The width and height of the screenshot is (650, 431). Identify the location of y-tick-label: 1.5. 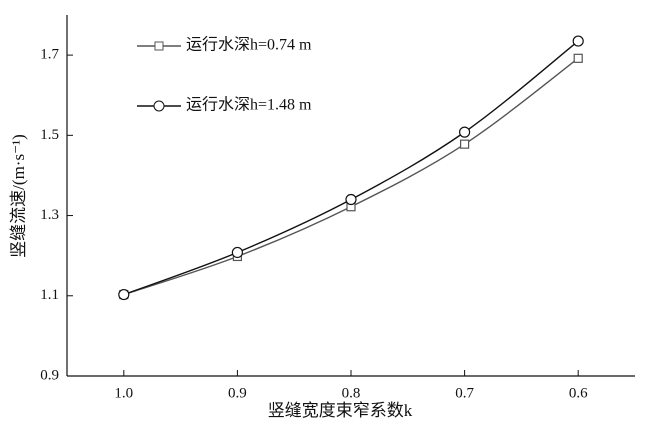
(49, 135).